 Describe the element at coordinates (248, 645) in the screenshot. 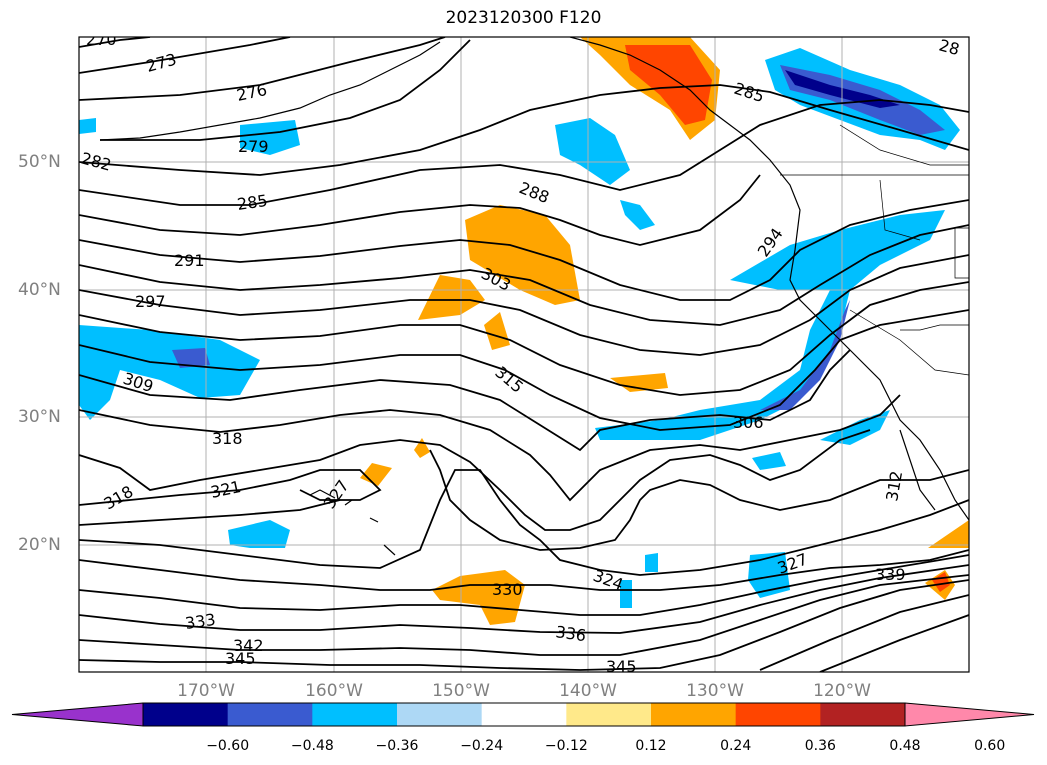

I see `contour-label: 342` at that location.